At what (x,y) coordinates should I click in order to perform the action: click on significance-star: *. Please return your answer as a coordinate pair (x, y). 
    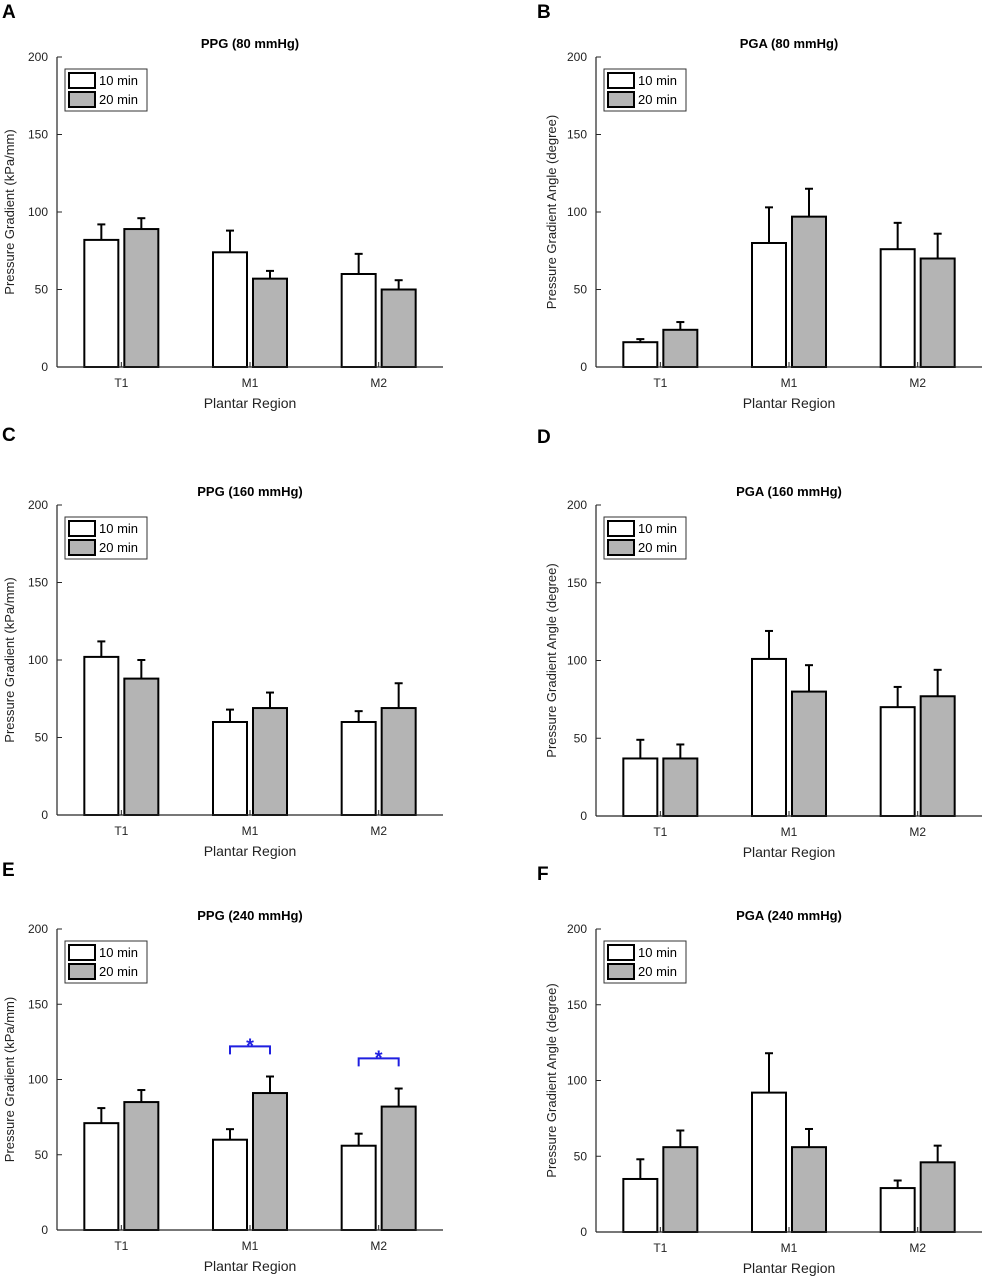
    Looking at the image, I should click on (250, 1046).